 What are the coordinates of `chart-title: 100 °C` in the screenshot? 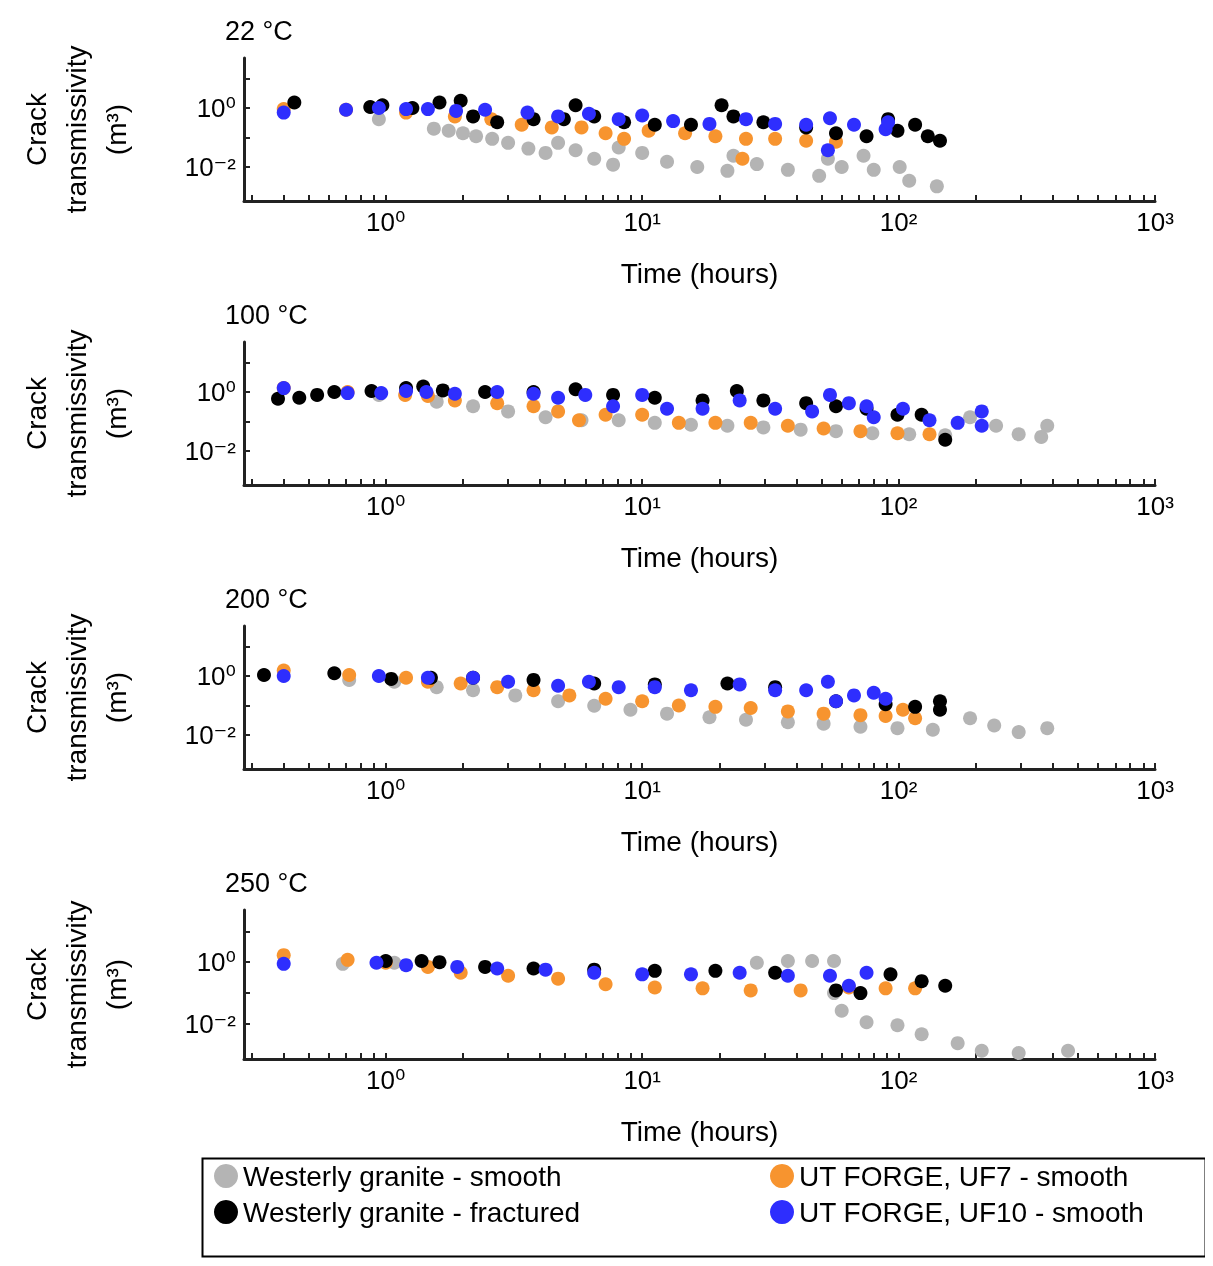 It's located at (266, 314).